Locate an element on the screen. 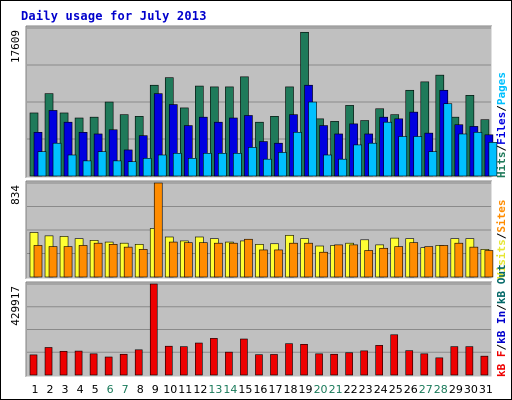  x-tick-label-day-22: 22 is located at coordinates (351, 389).